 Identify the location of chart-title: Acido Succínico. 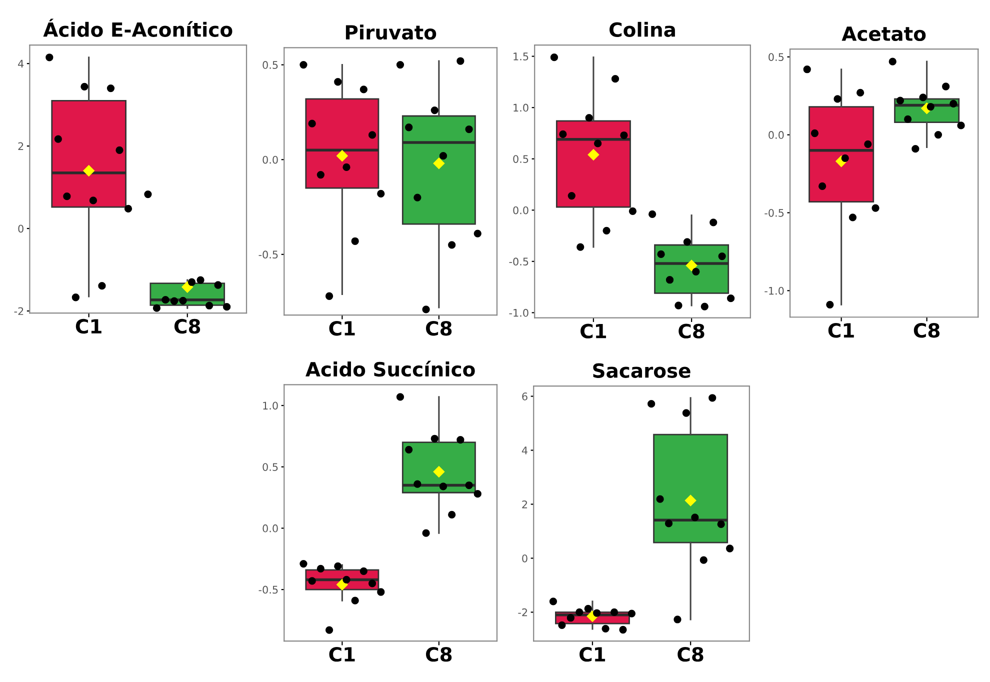
(390, 368).